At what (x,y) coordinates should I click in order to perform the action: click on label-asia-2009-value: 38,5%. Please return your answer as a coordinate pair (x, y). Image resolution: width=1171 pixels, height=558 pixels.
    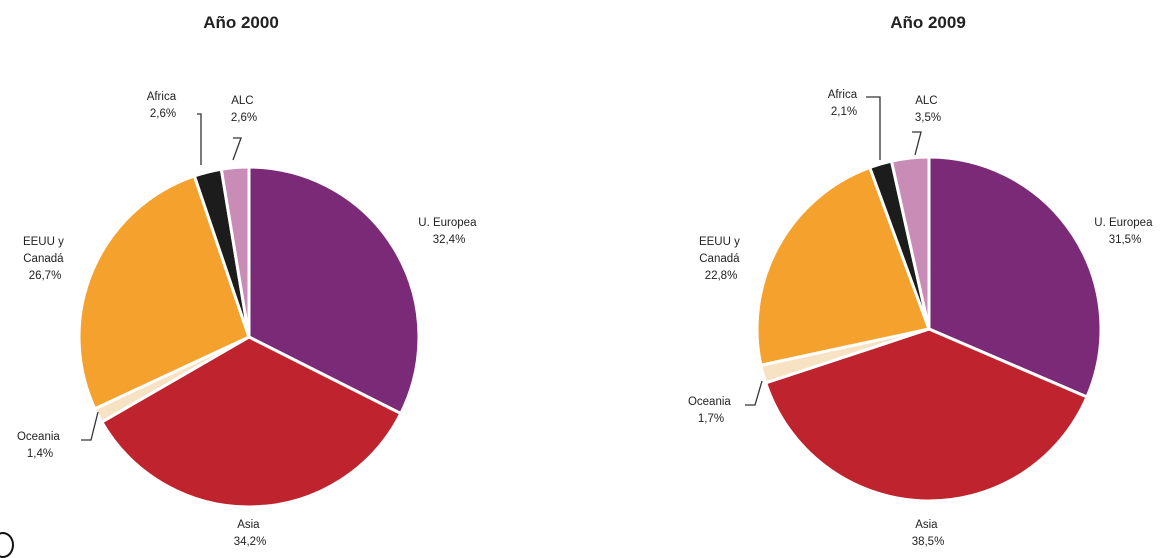
    Looking at the image, I should click on (928, 542).